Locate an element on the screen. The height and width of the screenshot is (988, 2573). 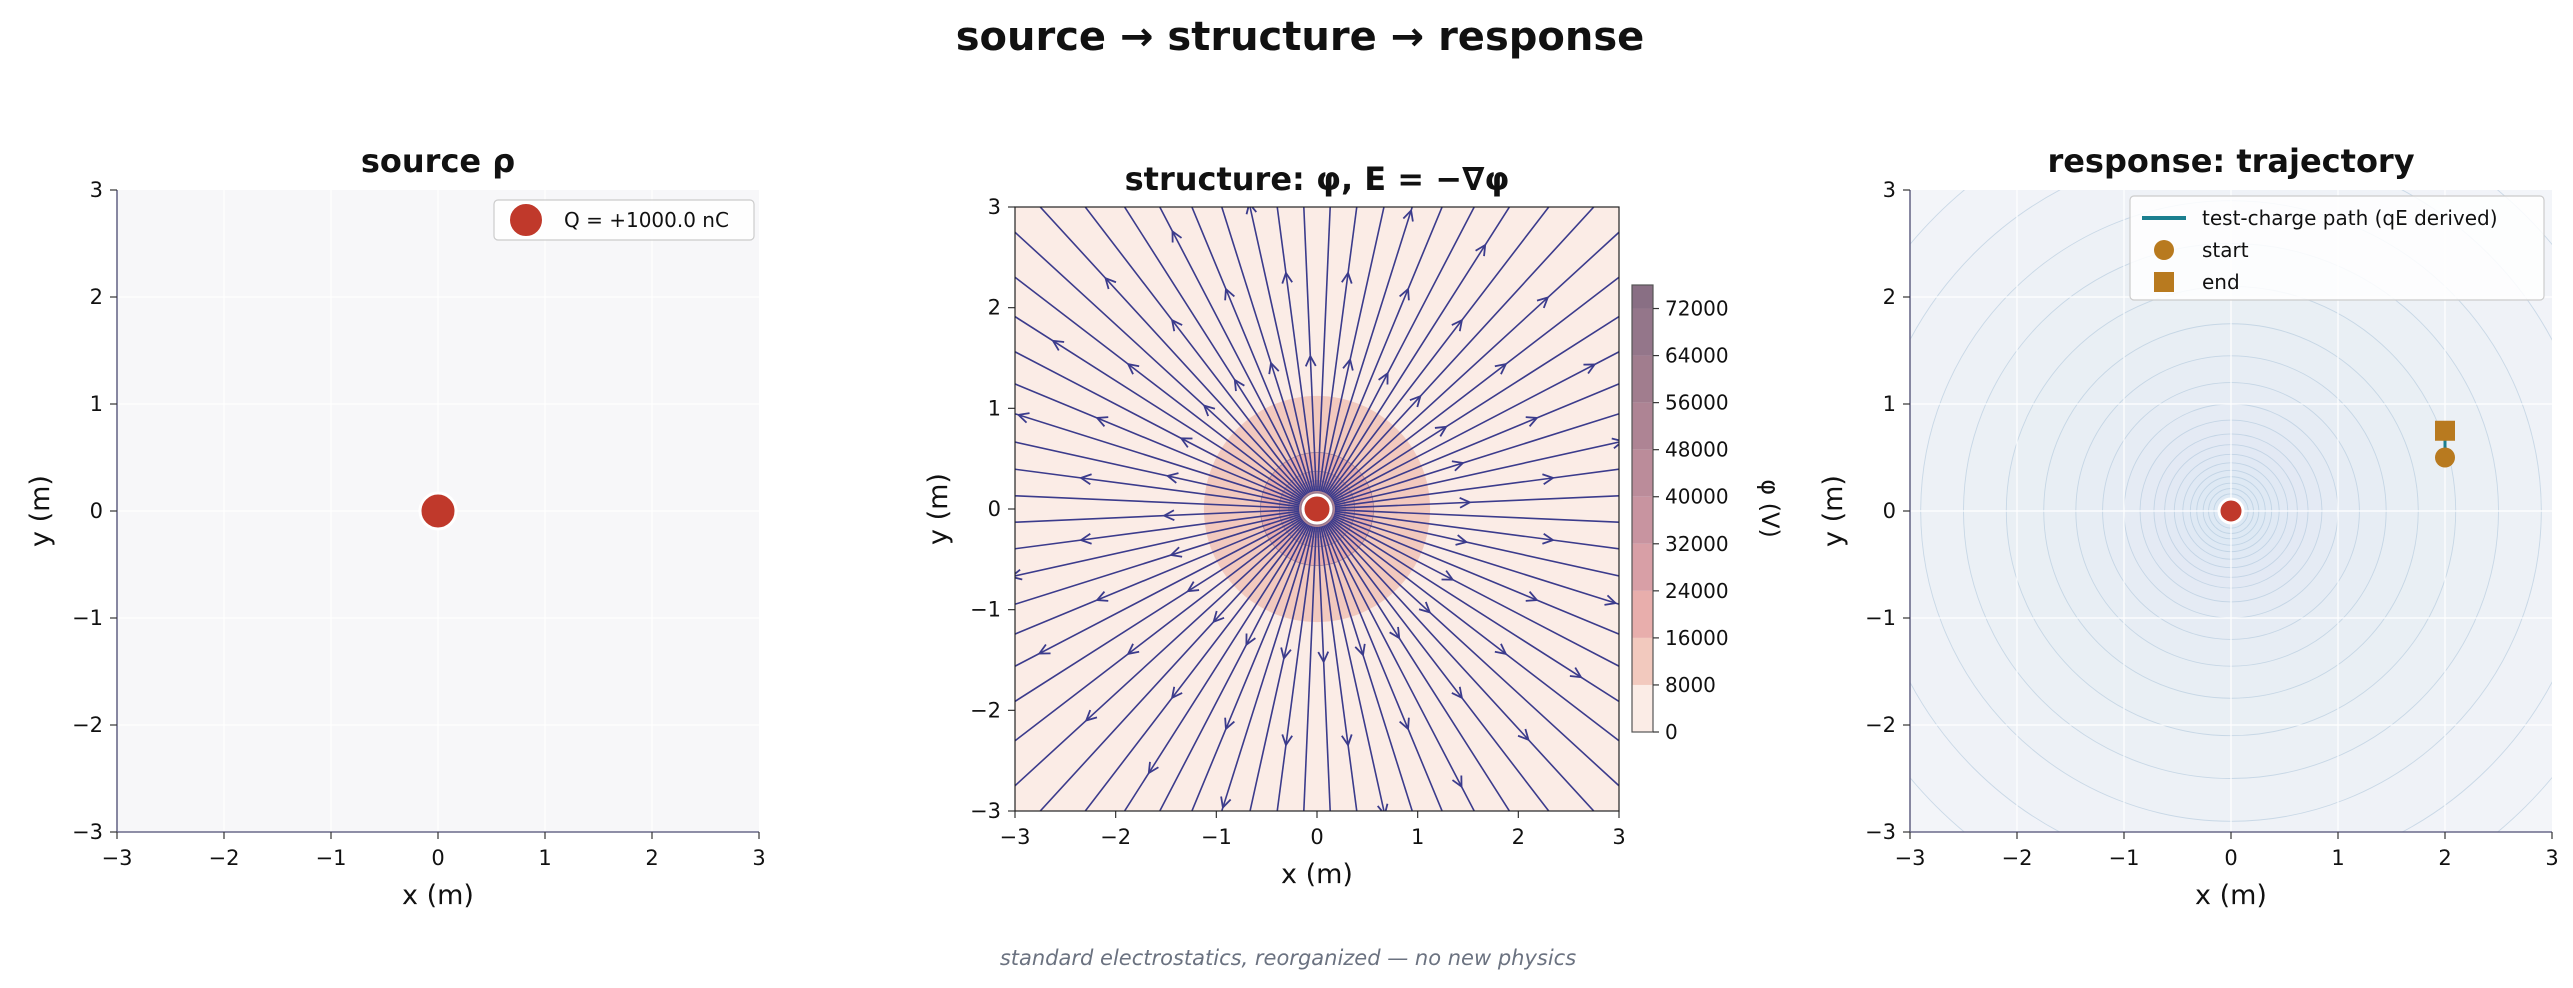
axes-frame is located at coordinates (1317, 509).